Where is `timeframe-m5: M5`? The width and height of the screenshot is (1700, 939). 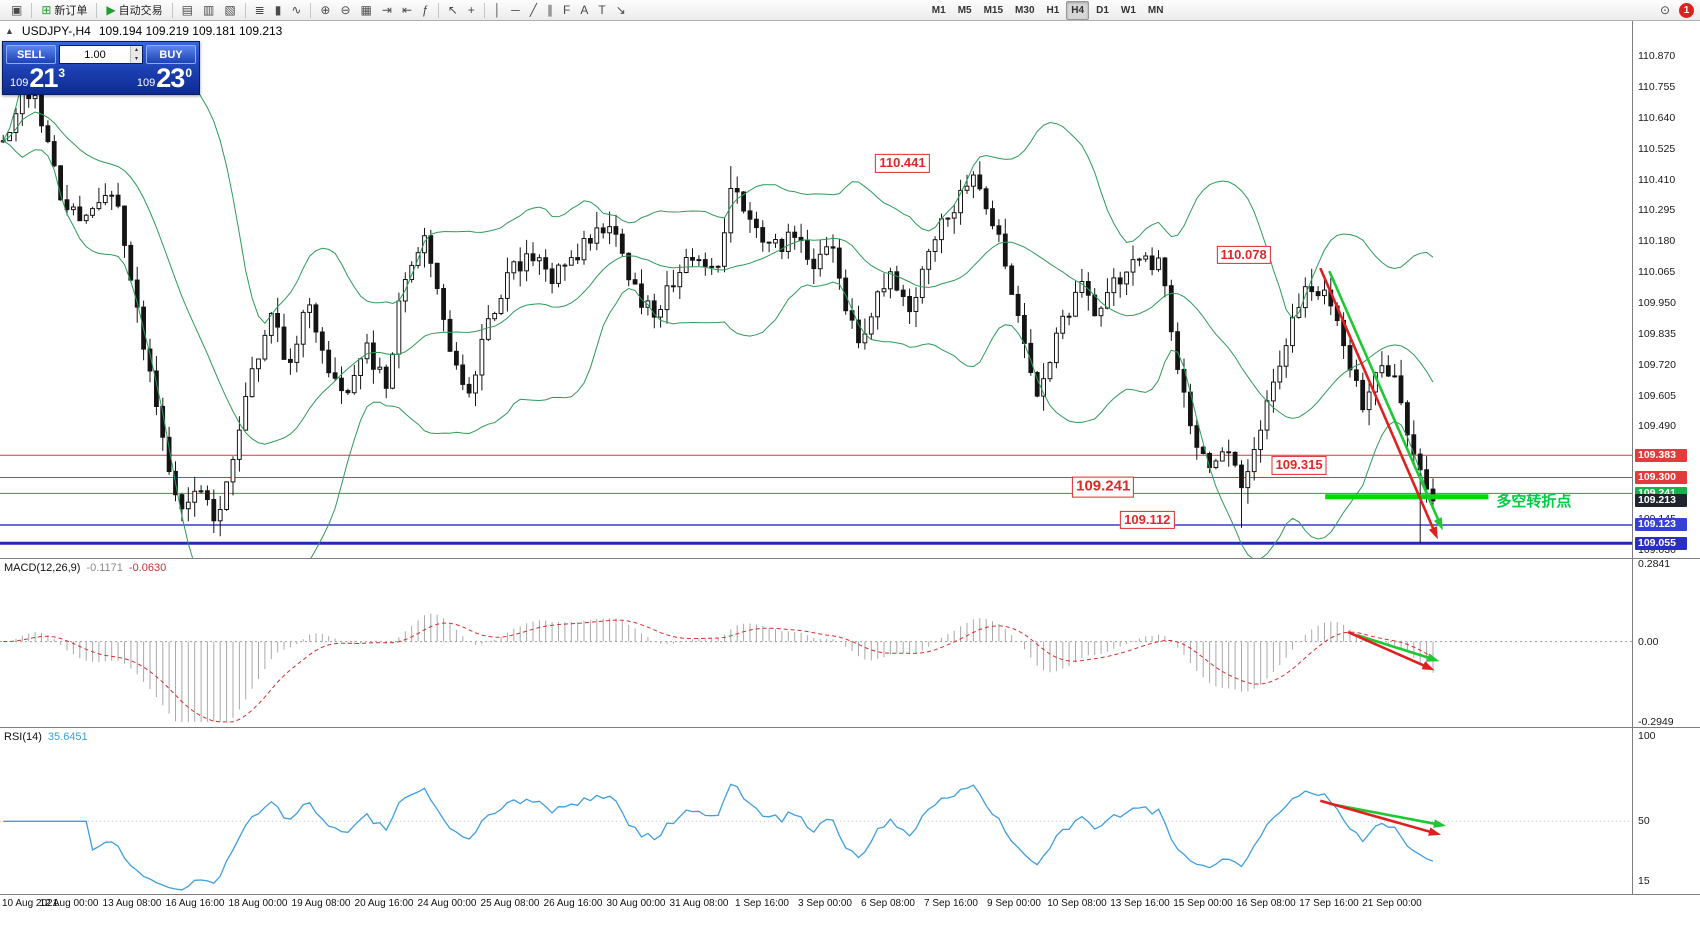 timeframe-m5: M5 is located at coordinates (964, 10).